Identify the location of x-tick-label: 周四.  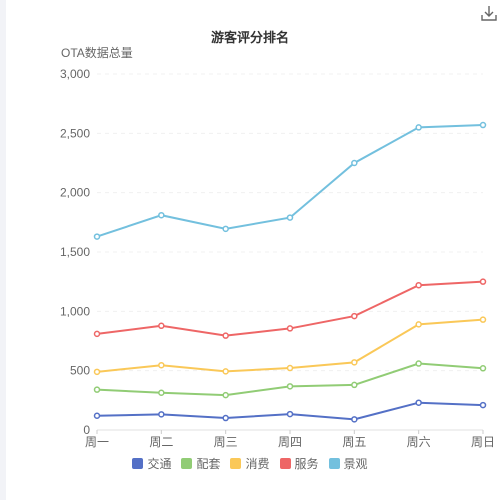
(290, 442).